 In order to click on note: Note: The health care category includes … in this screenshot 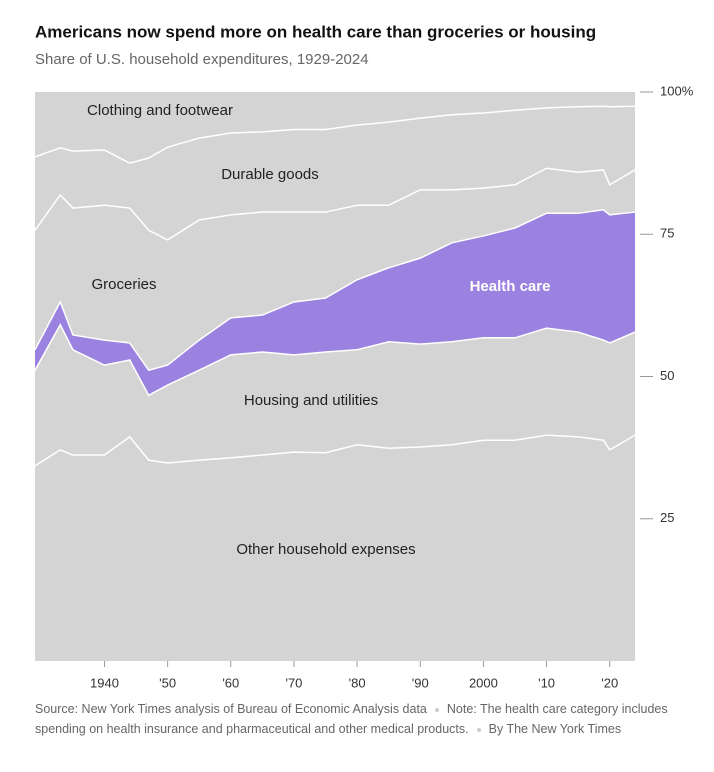, I will do `click(351, 719)`.